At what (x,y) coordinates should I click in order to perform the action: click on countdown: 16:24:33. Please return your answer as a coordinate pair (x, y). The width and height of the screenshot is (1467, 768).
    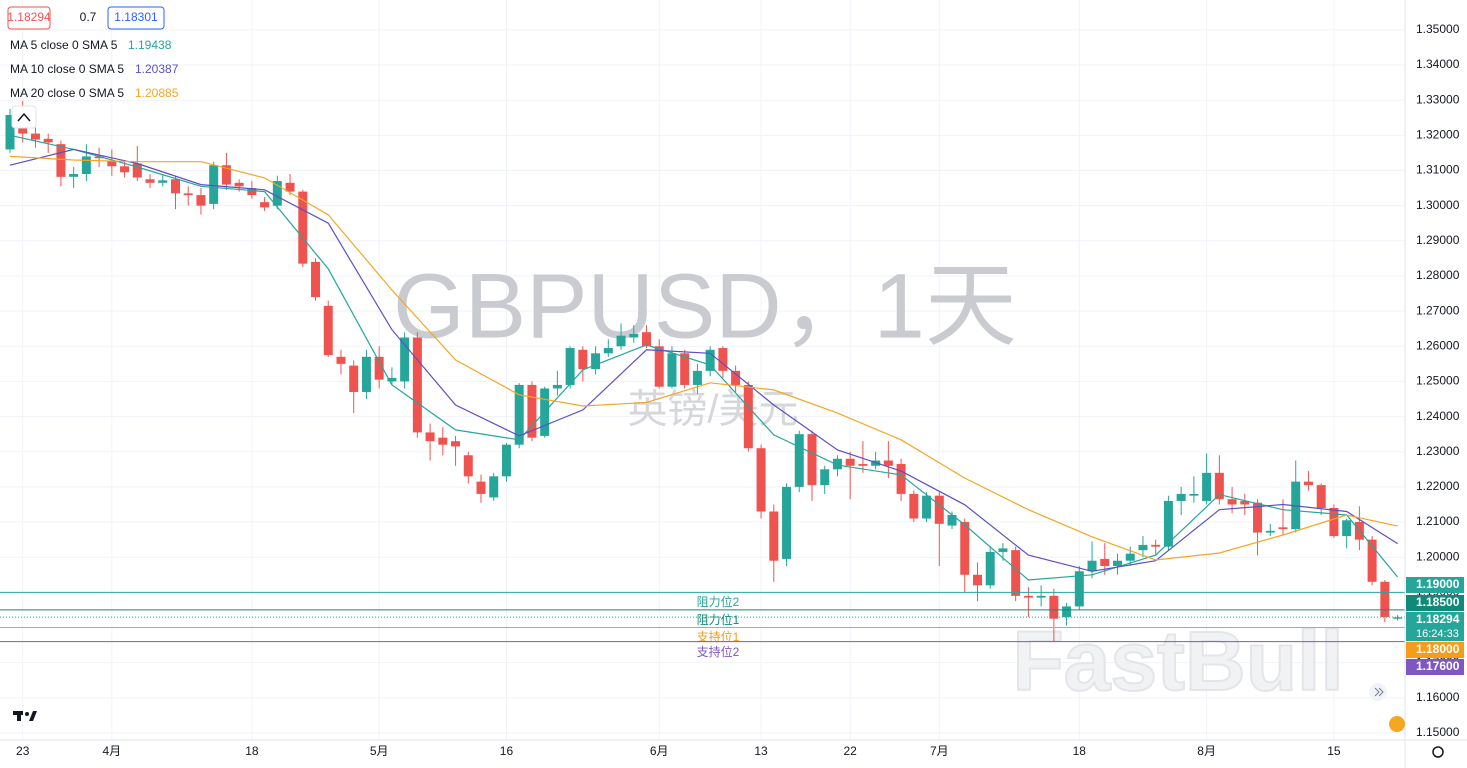
    Looking at the image, I should click on (1437, 634).